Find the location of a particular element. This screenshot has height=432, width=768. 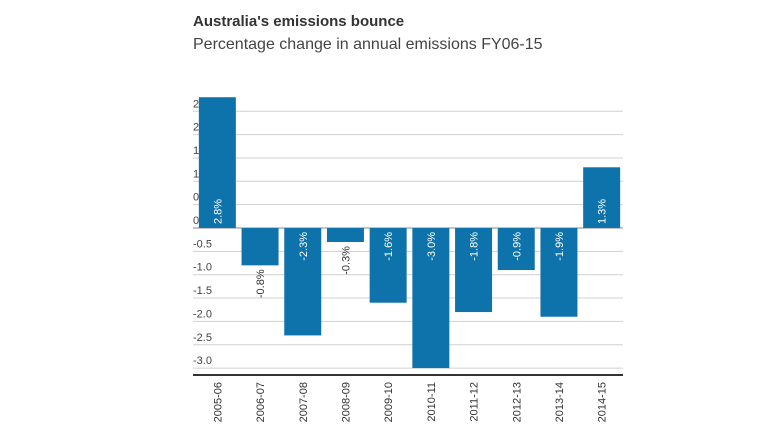

x-tick-label: 2013-14 is located at coordinates (560, 402).